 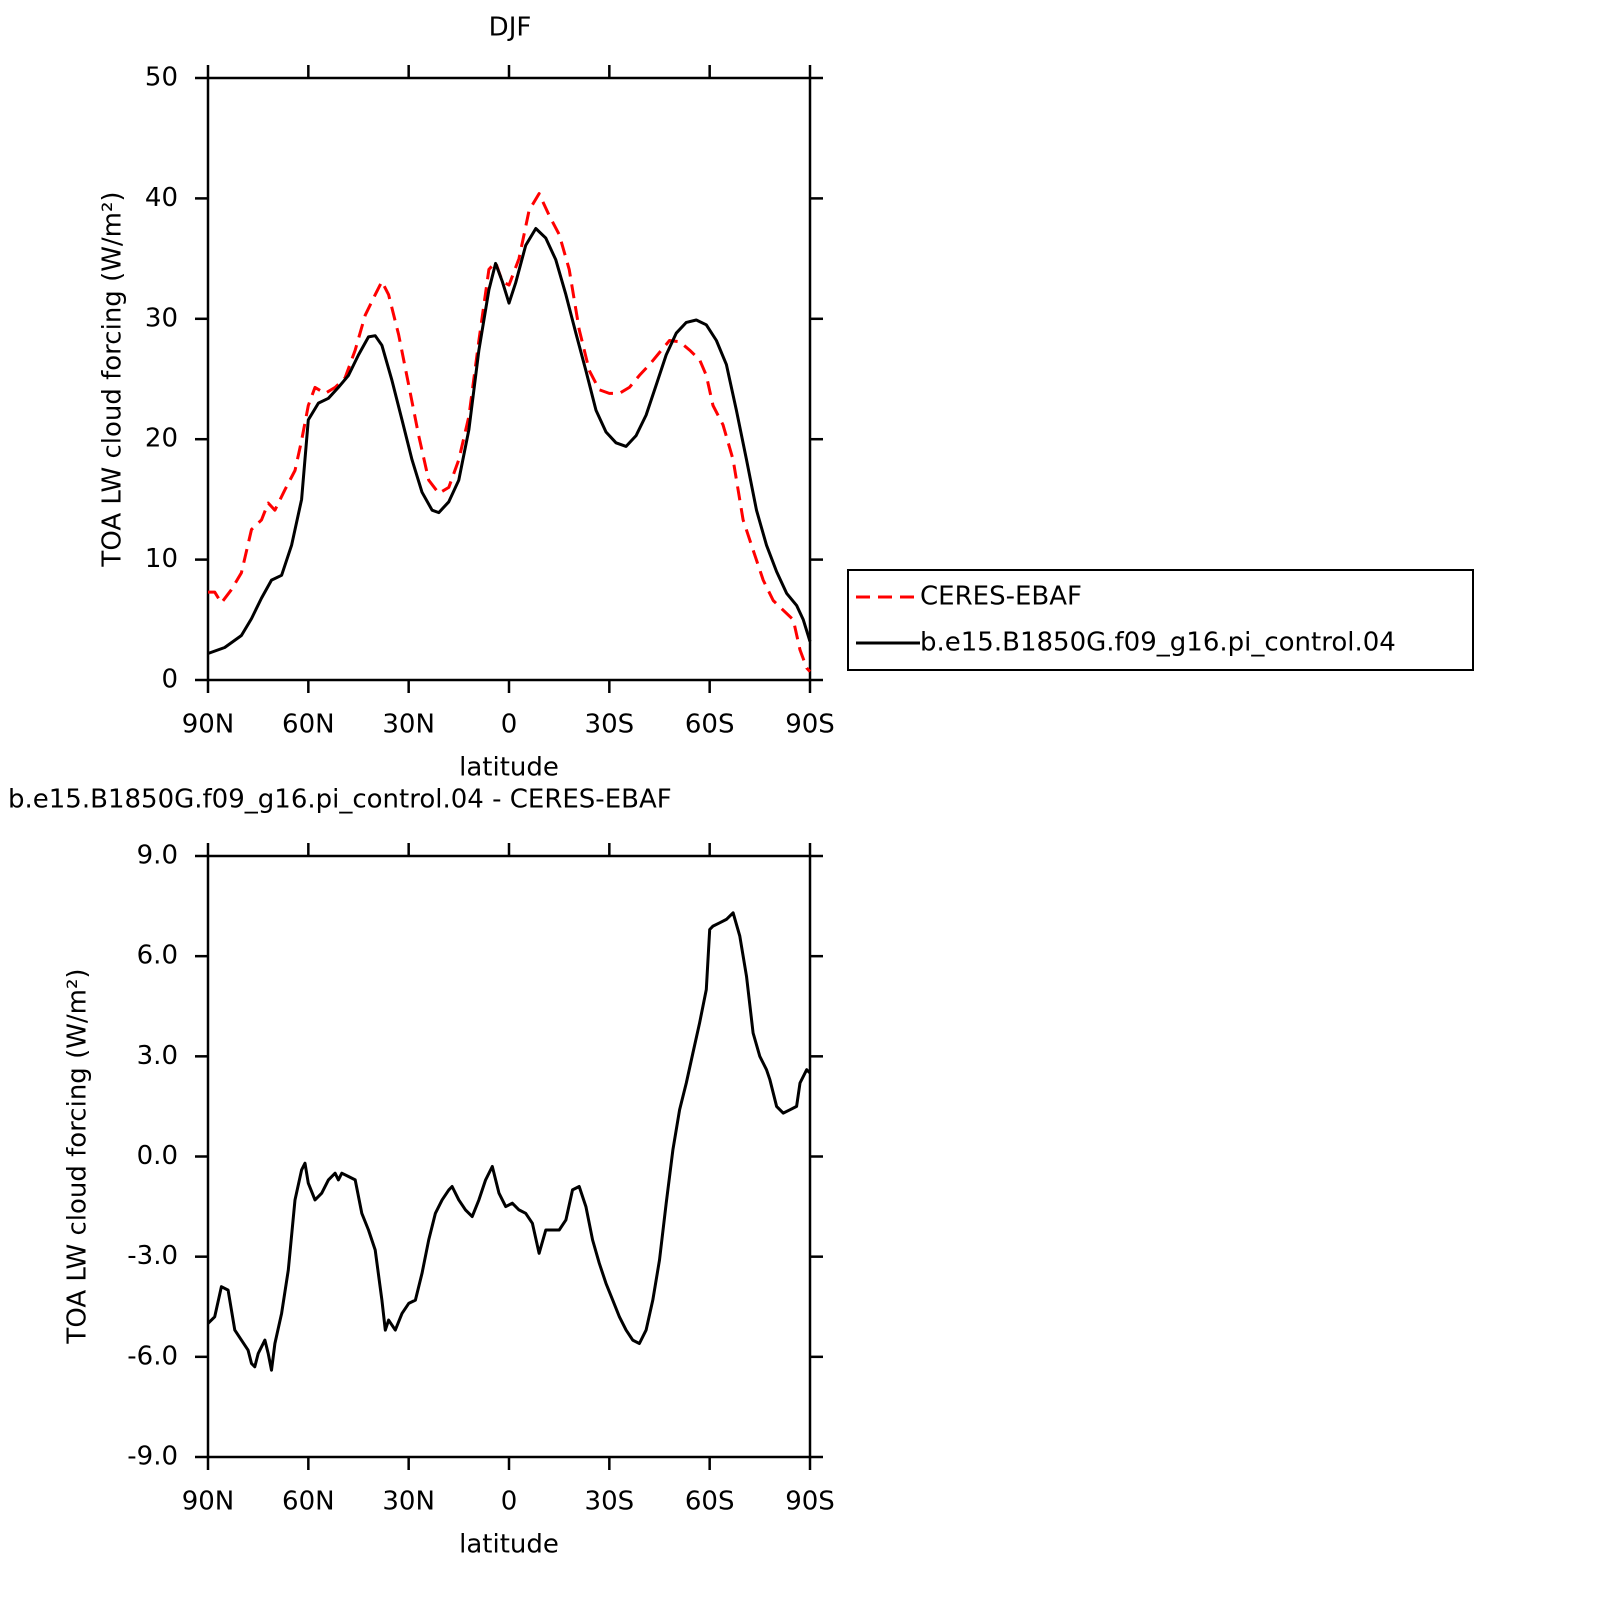 I want to click on y-tick-label: 0.0, so click(x=157, y=1156).